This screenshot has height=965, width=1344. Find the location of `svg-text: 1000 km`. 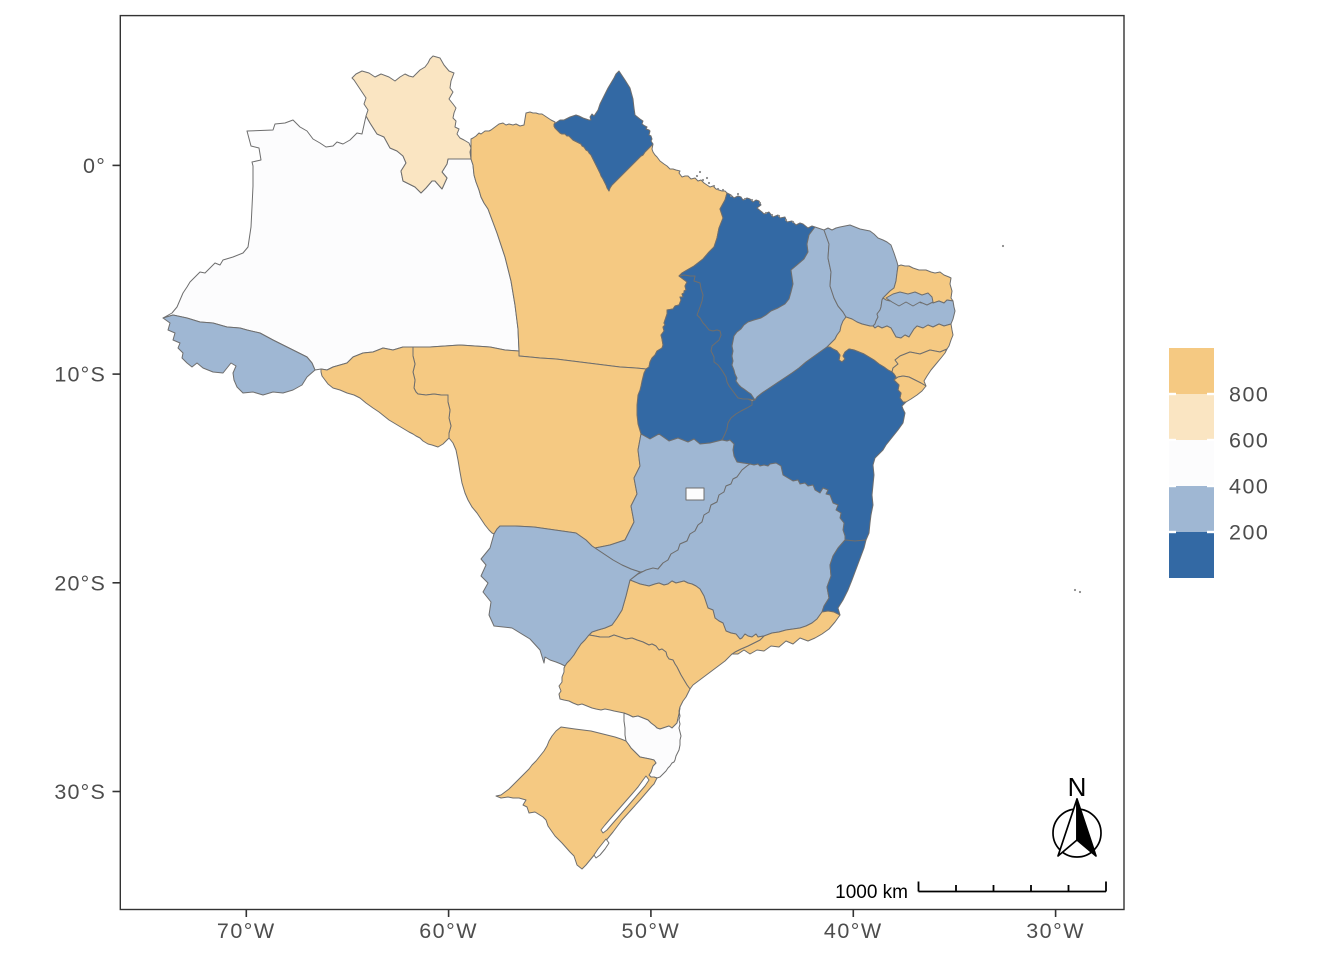

svg-text: 1000 km is located at coordinates (871, 892).